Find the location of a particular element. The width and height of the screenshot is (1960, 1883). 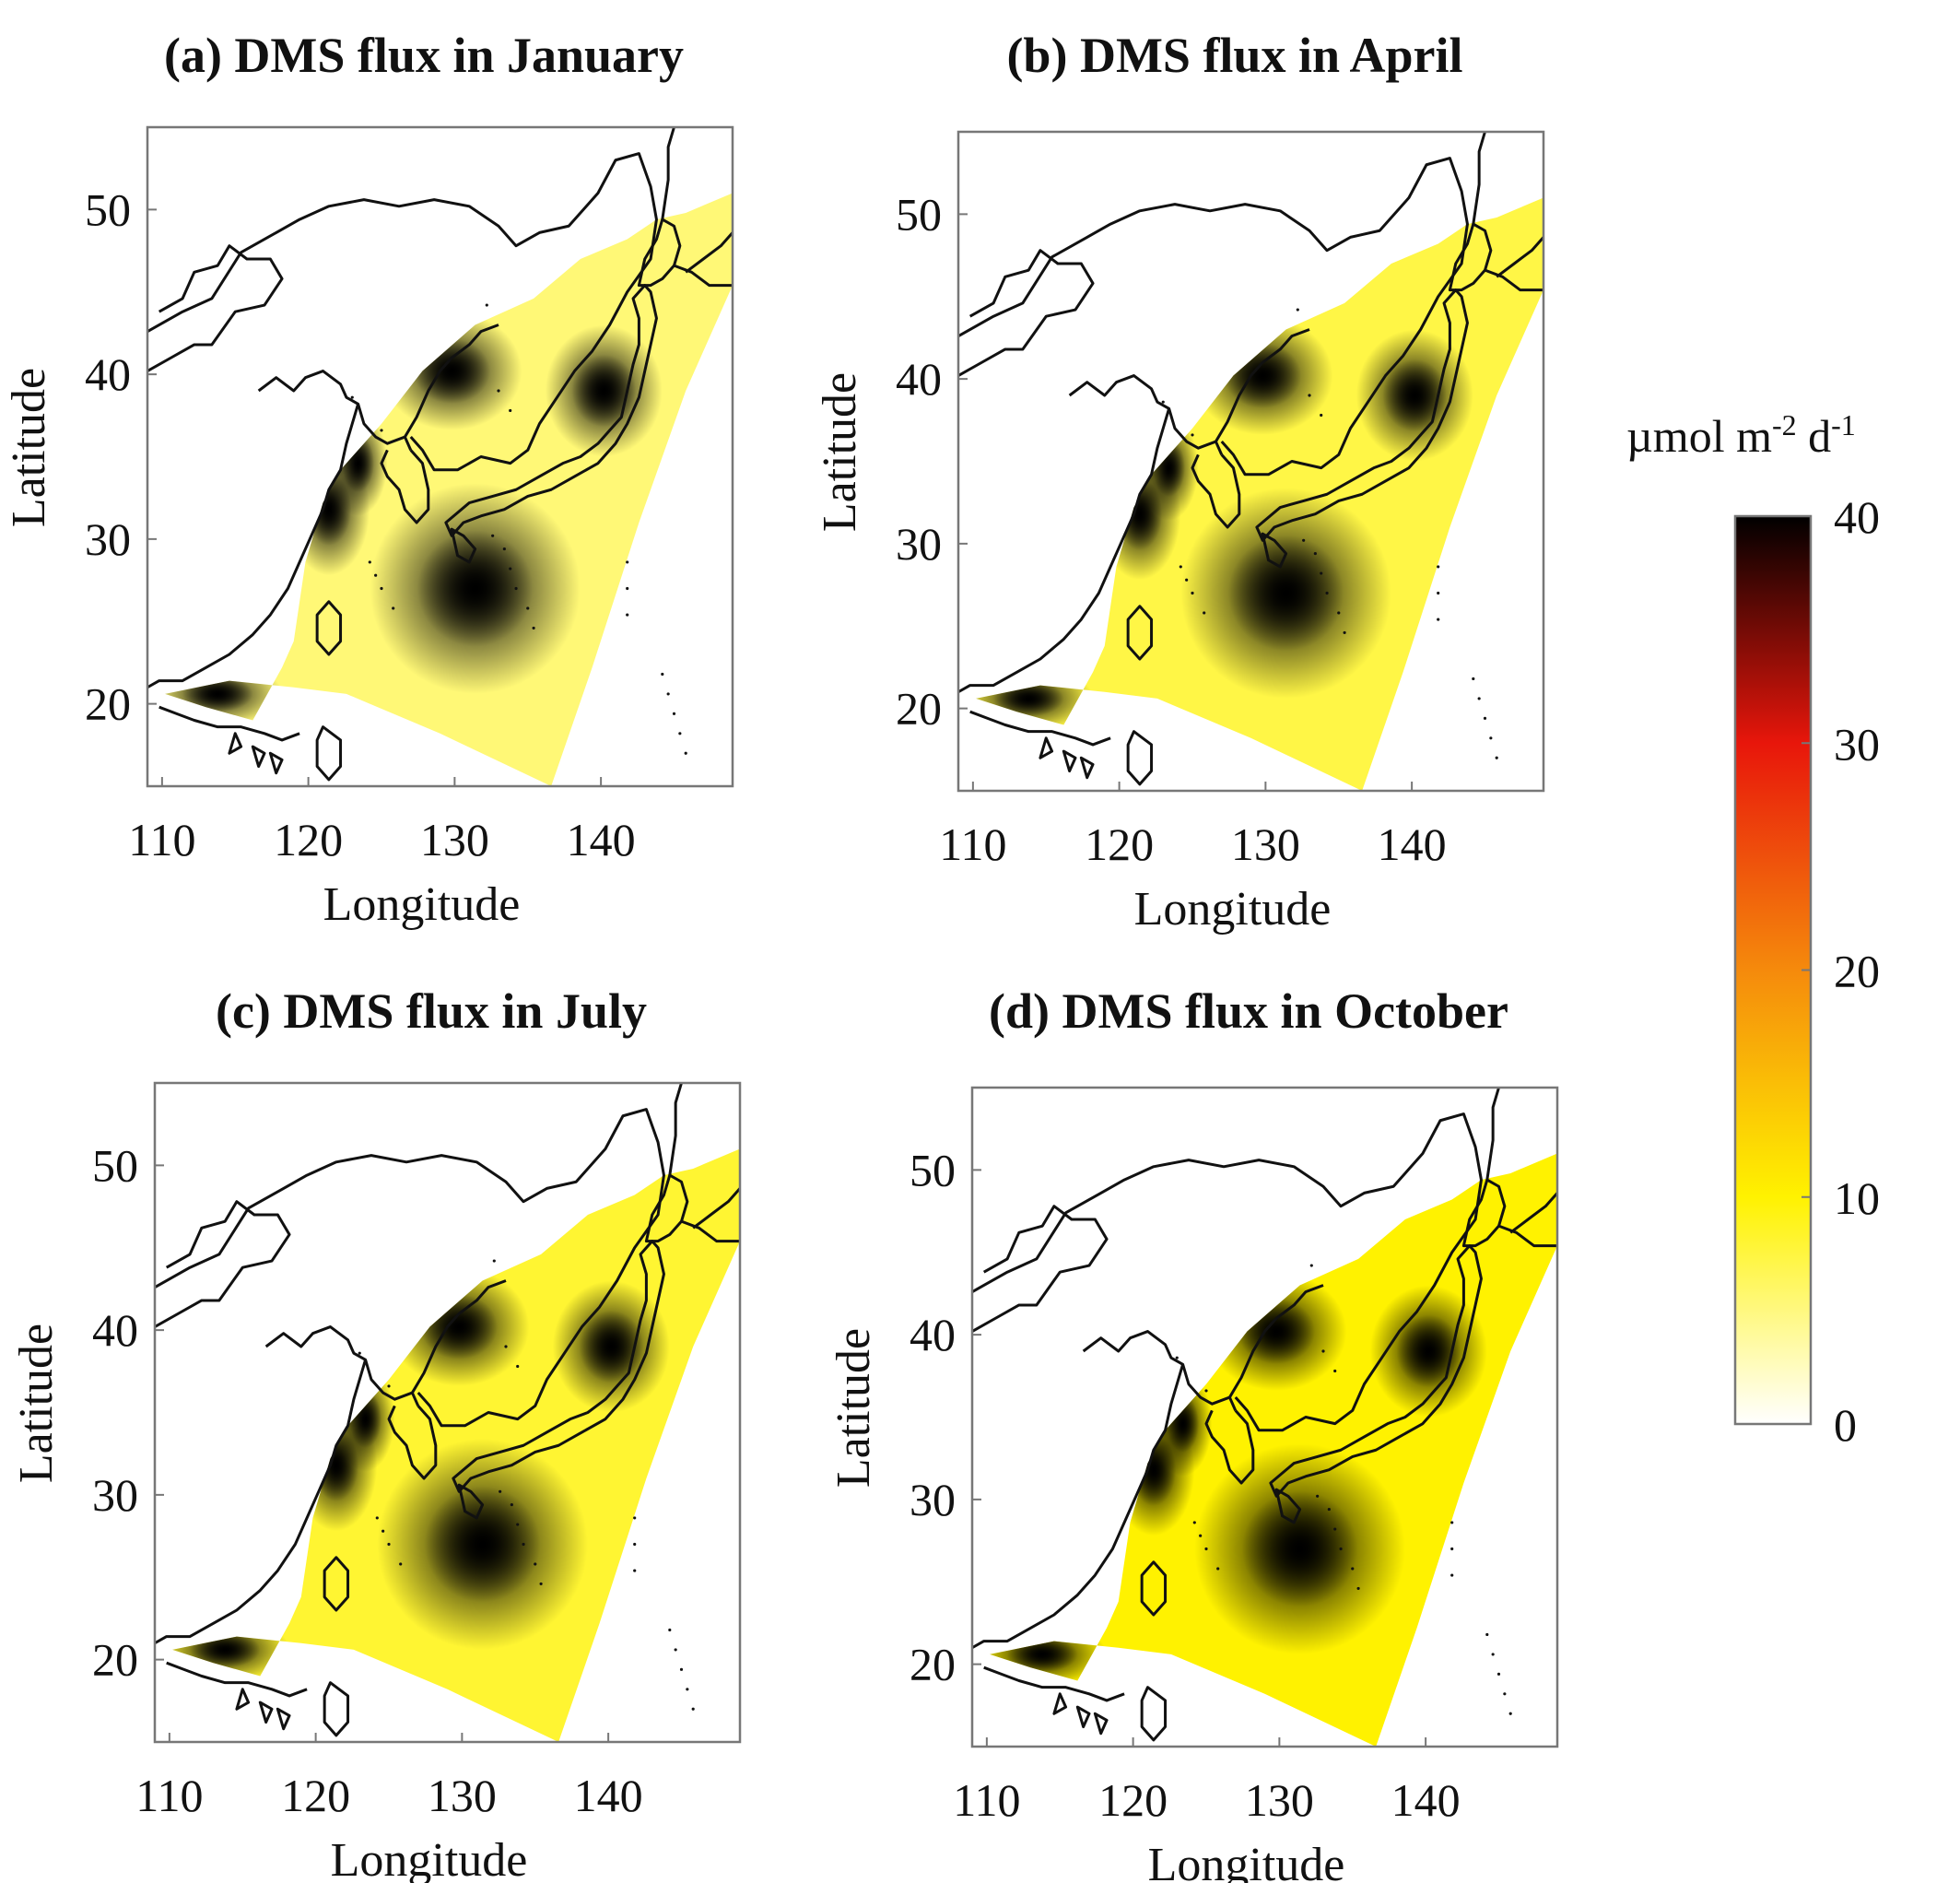

x-tick-label: 110 is located at coordinates (973, 844).